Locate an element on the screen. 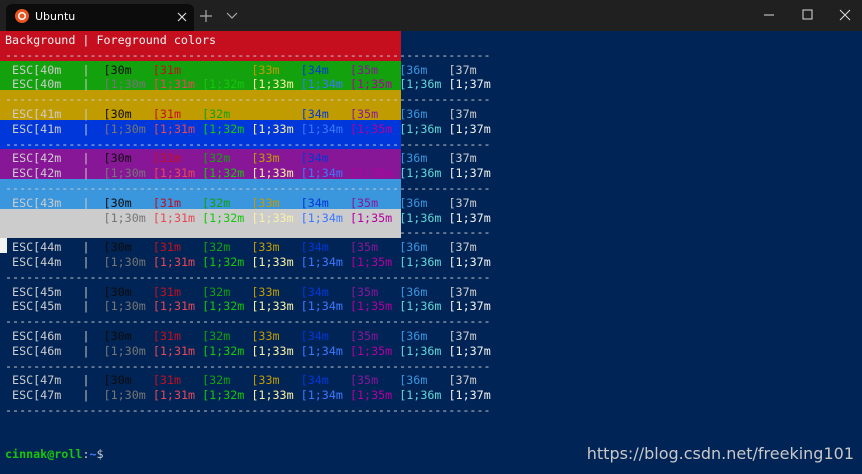 The width and height of the screenshot is (862, 474). tab-close is located at coordinates (182, 17).